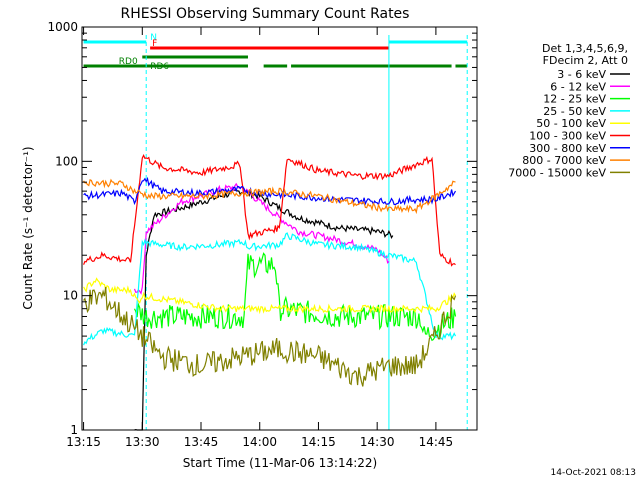  I want to click on x-tick-label: 13:30, so click(142, 442).